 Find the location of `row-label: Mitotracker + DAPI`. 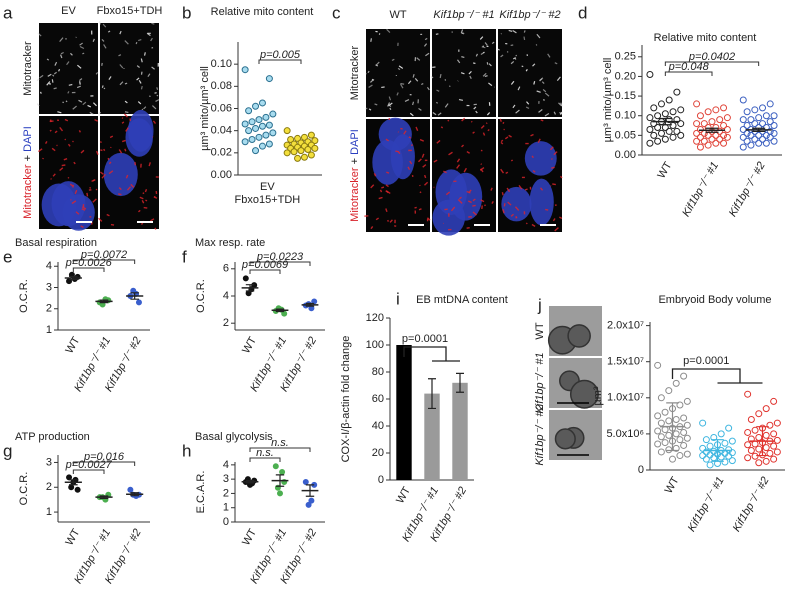

row-label: Mitotracker + DAPI is located at coordinates (355, 175).